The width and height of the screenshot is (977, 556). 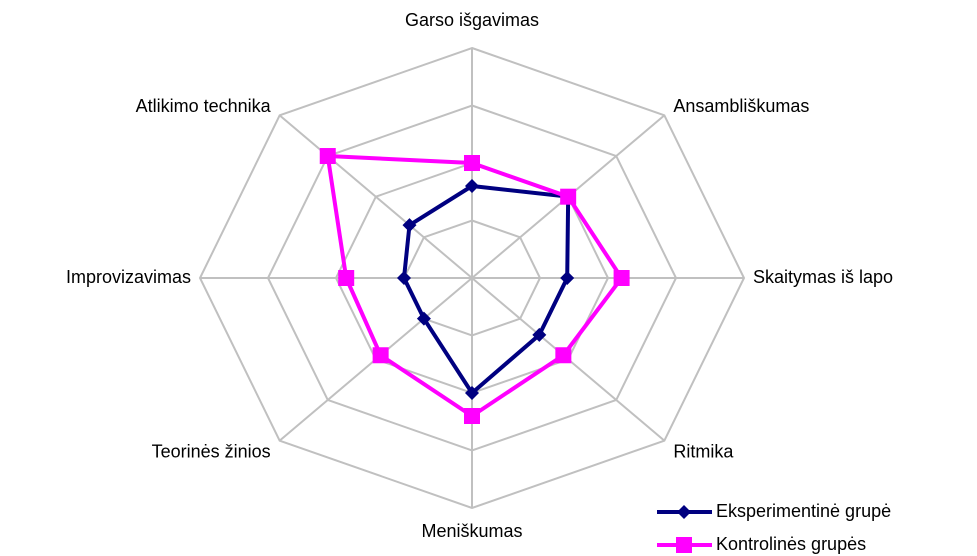 I want to click on category-label: Ritmika, so click(x=703, y=451).